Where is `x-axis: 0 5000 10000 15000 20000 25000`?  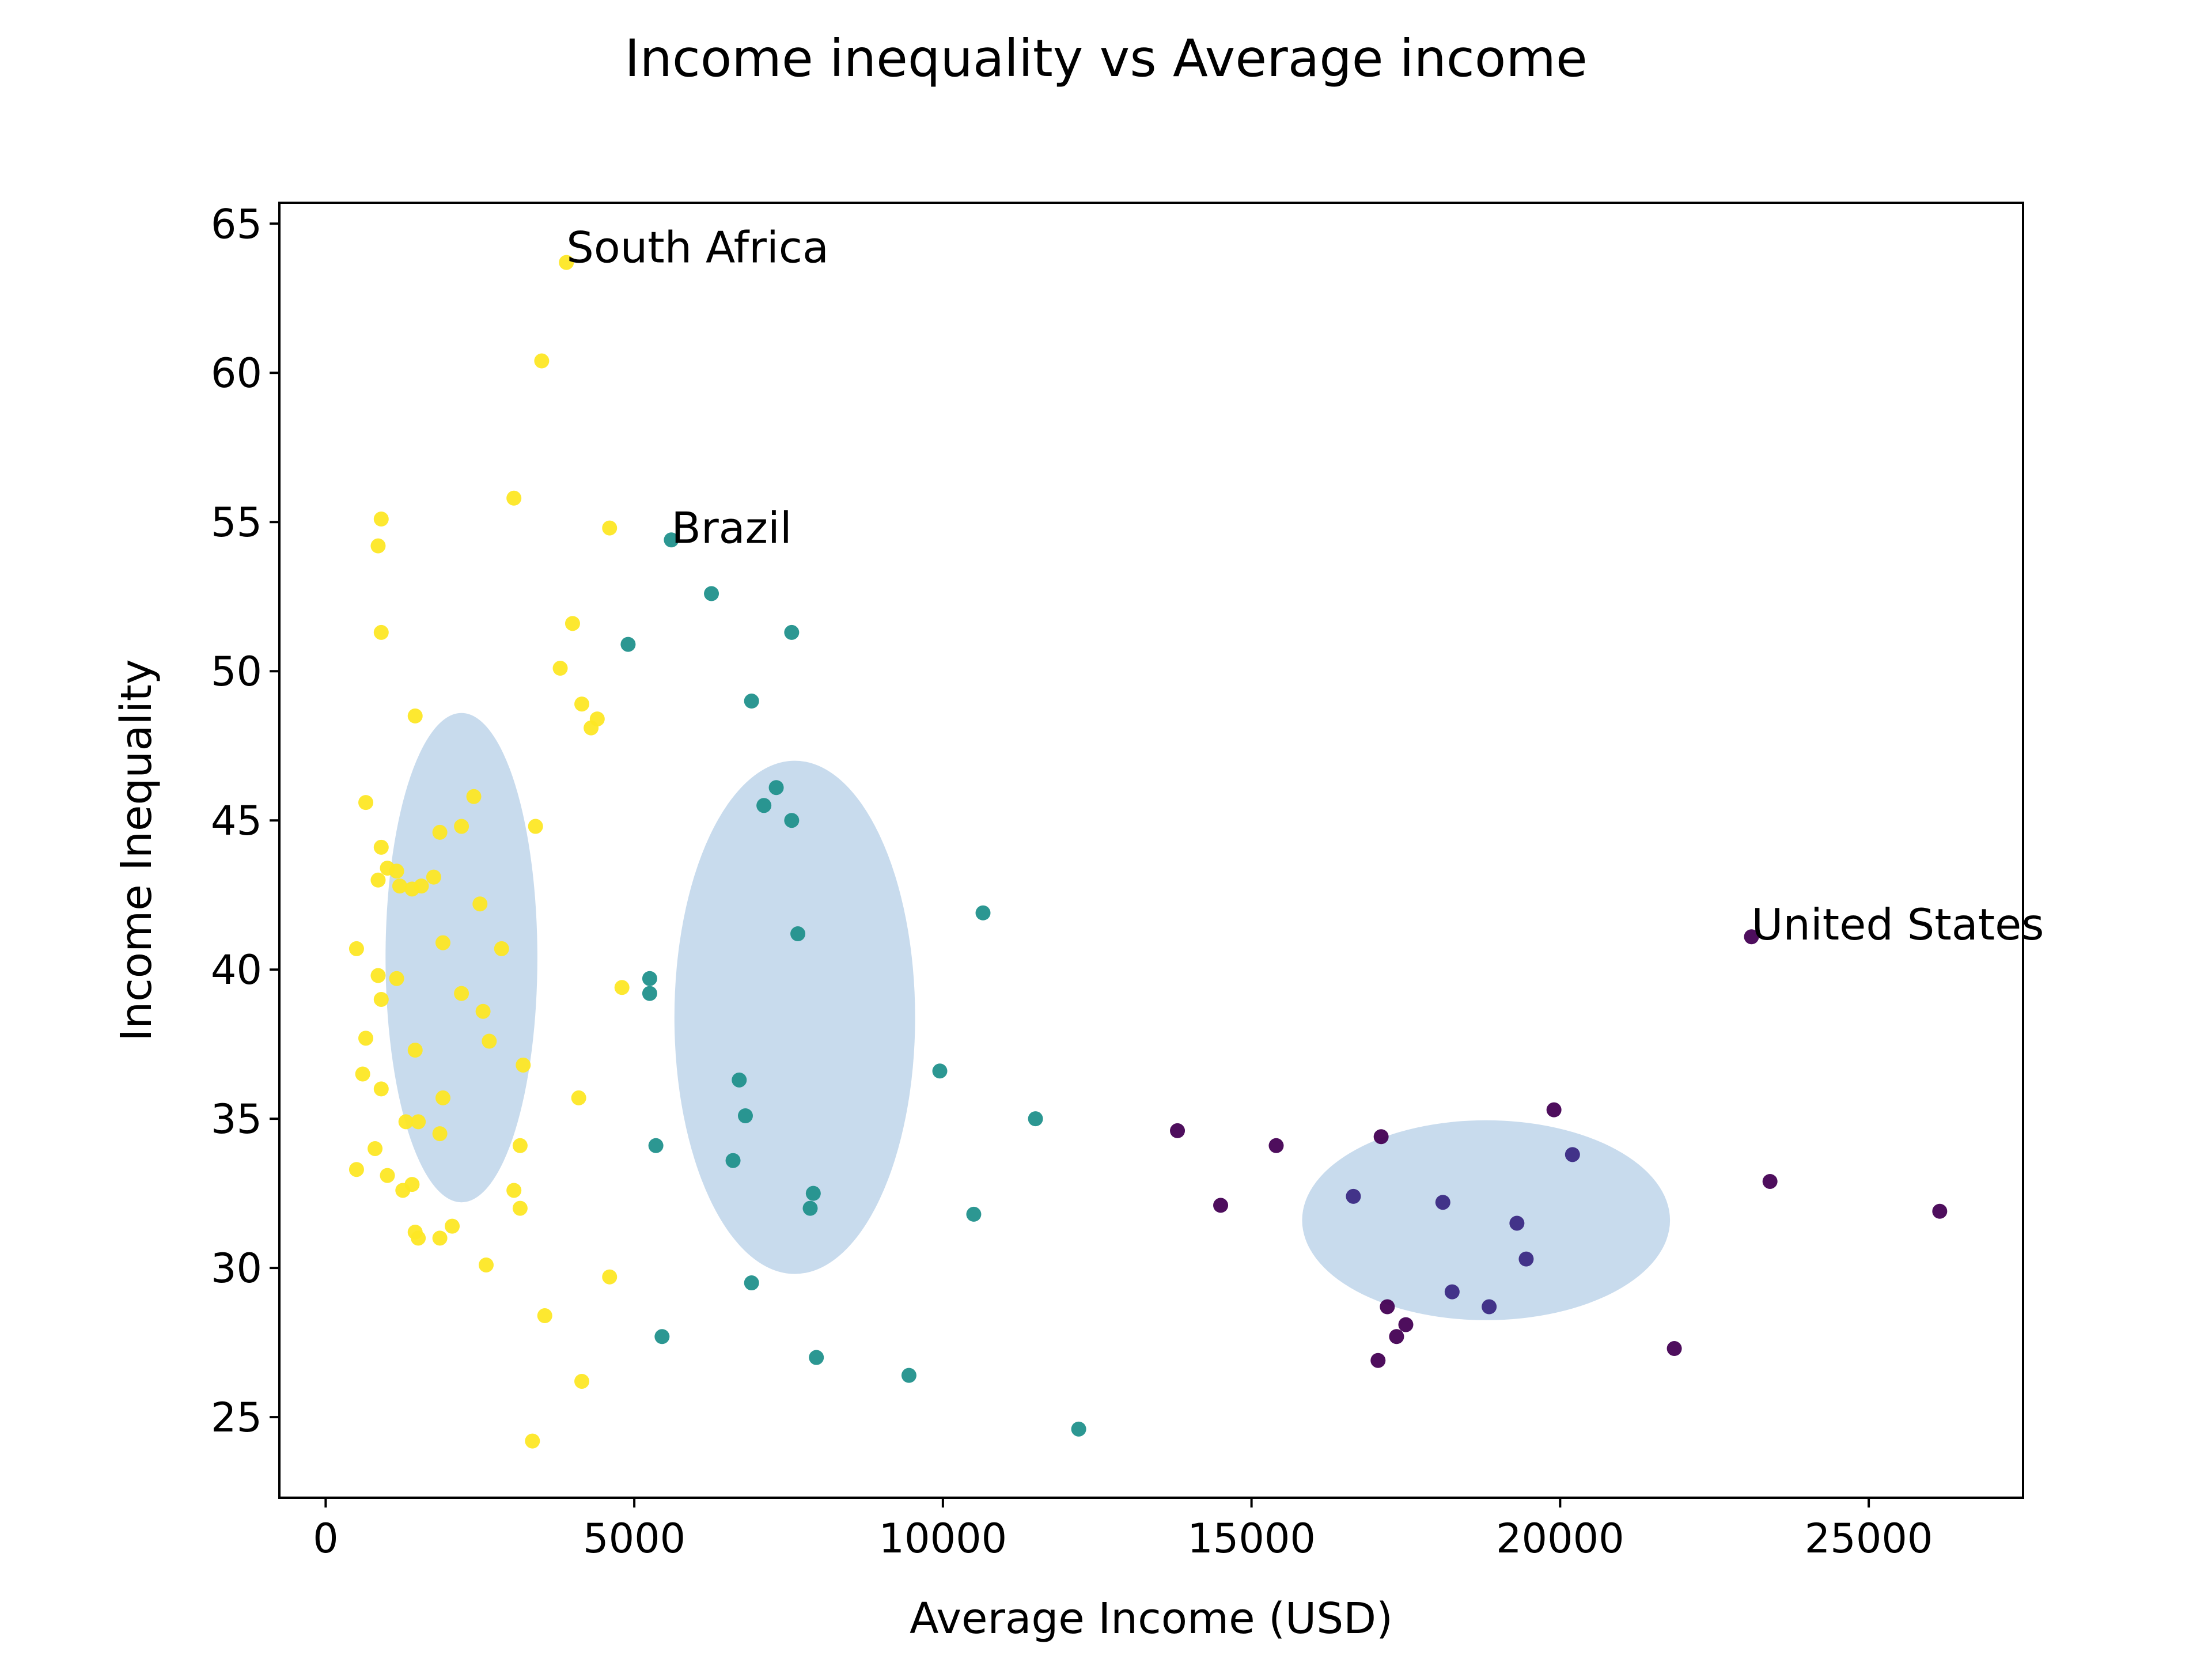
x-axis: 0 5000 10000 15000 20000 25000 is located at coordinates (1123, 1530).